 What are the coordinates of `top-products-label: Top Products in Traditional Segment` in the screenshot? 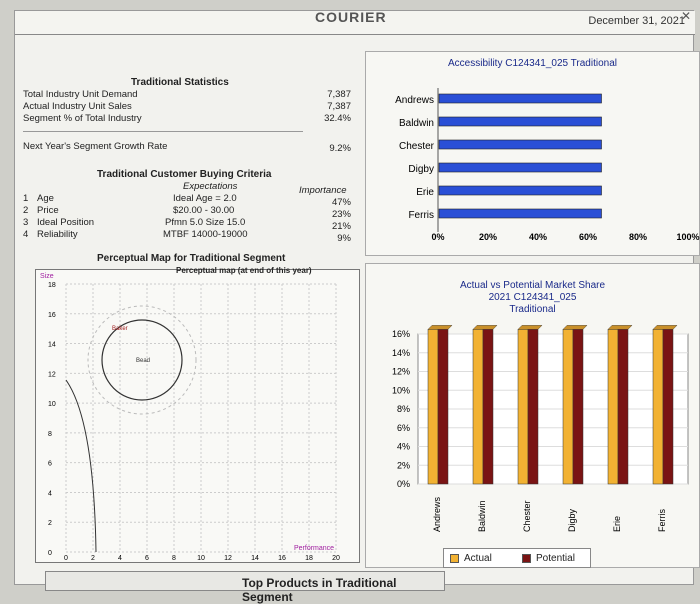 It's located at (319, 590).